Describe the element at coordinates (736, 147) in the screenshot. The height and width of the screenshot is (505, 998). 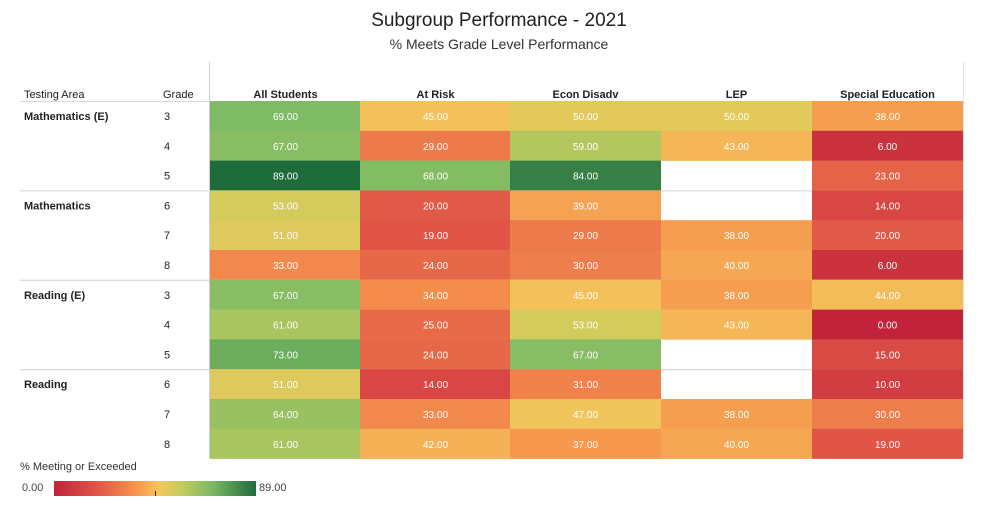
I see `cell-value-label: 43.00` at that location.